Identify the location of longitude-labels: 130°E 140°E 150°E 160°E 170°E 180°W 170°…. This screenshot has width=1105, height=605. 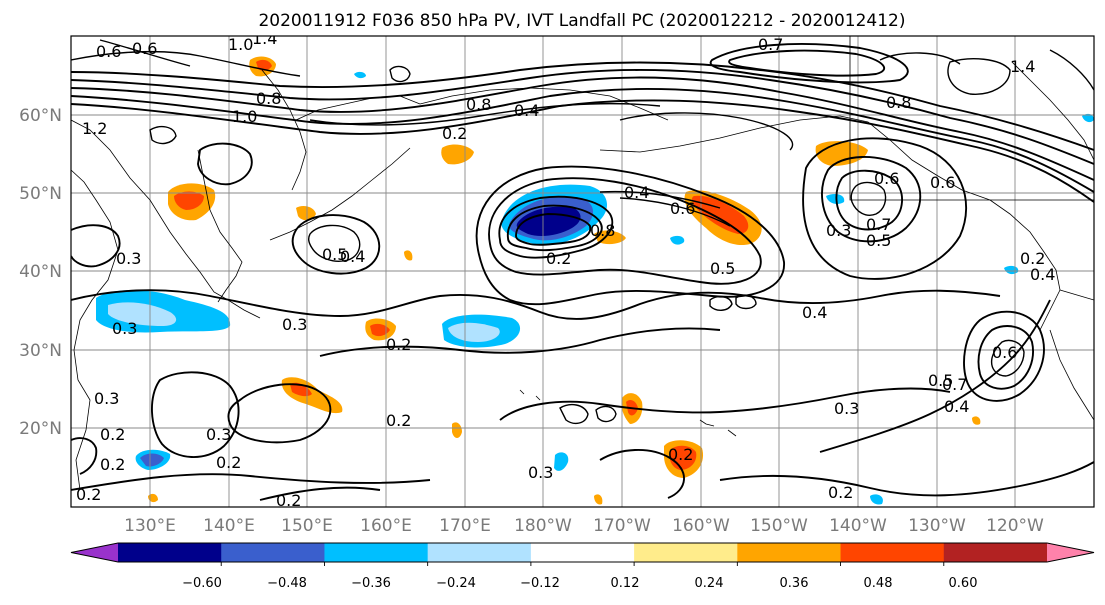
(584, 526).